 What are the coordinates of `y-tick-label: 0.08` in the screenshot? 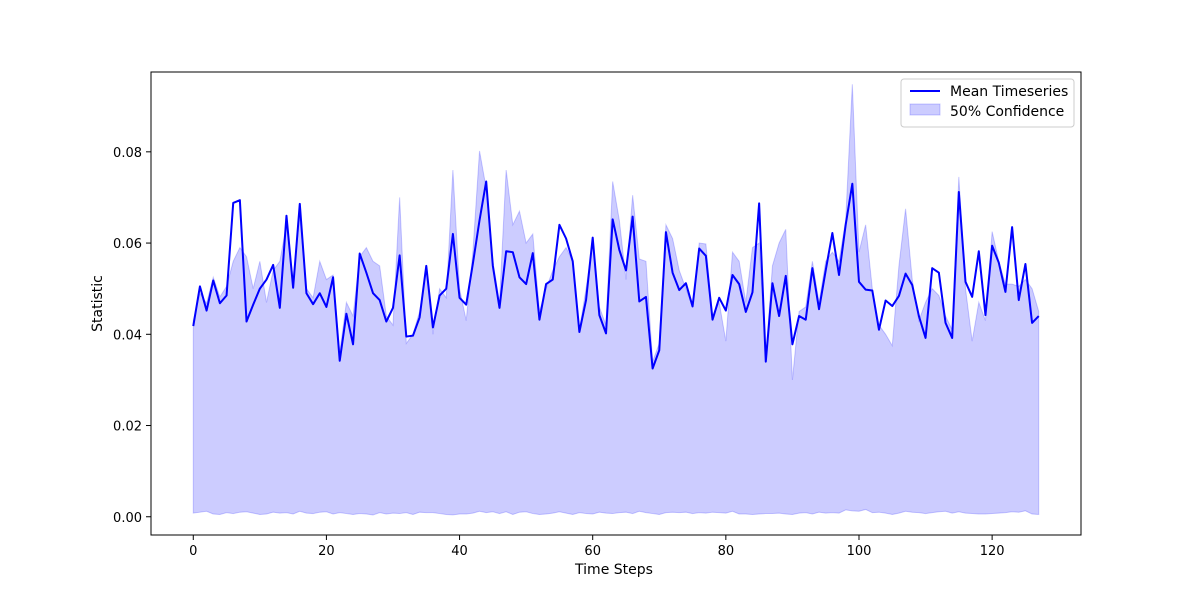 It's located at (127, 153).